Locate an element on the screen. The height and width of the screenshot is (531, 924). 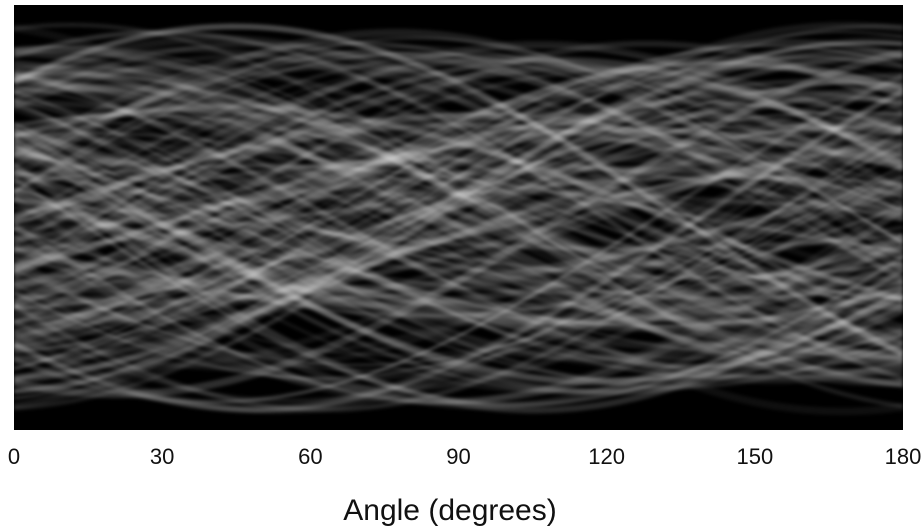
x-axis-label: Angle (degrees) is located at coordinates (449, 510).